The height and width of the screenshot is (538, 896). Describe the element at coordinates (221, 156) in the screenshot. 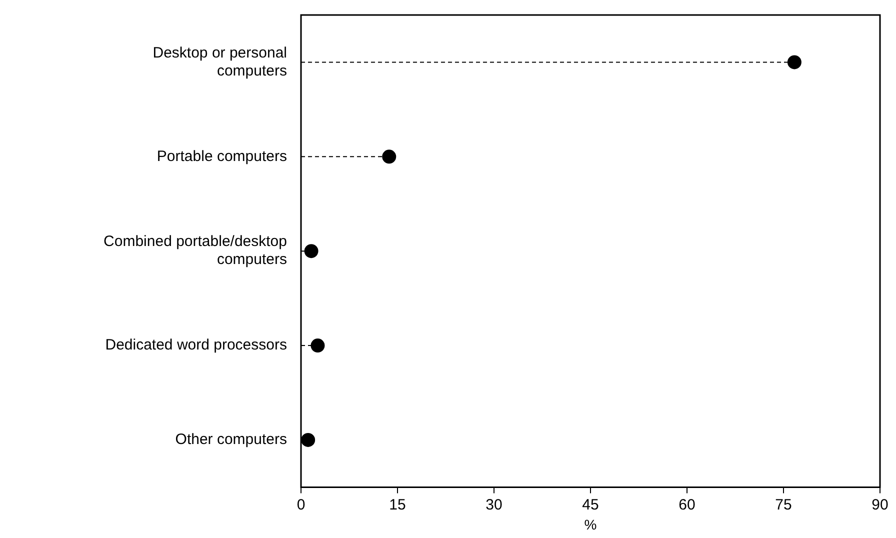

I see `y-tick-label: Portable computers` at that location.